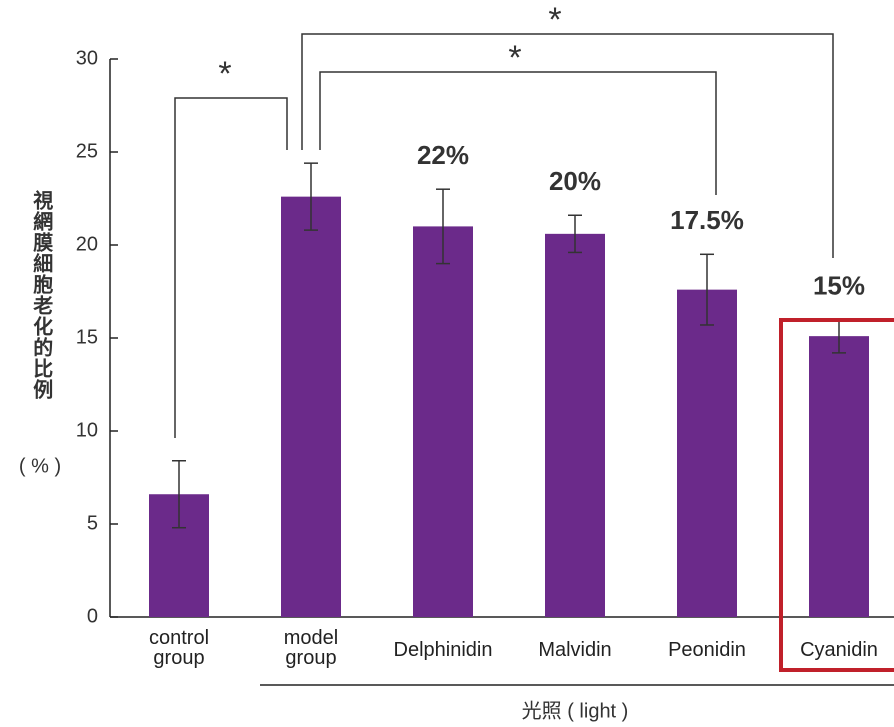 The image size is (894, 727). I want to click on value-label: 17.5%, so click(707, 220).